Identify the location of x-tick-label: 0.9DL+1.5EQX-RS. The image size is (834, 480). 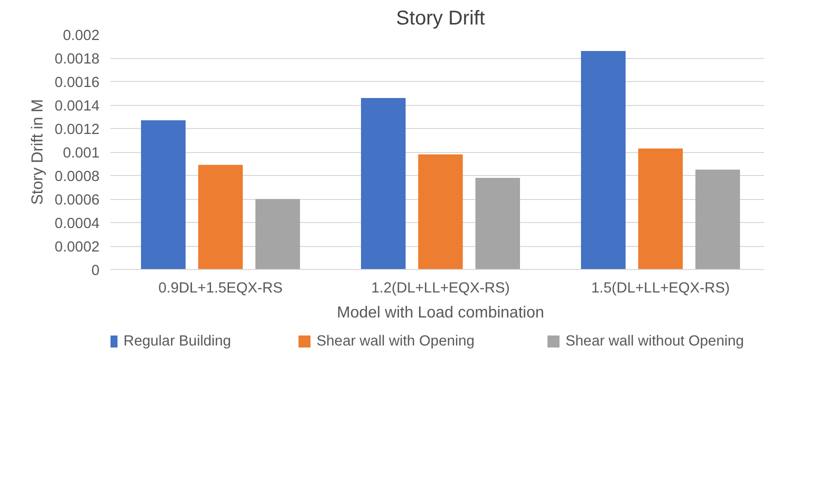
(220, 288).